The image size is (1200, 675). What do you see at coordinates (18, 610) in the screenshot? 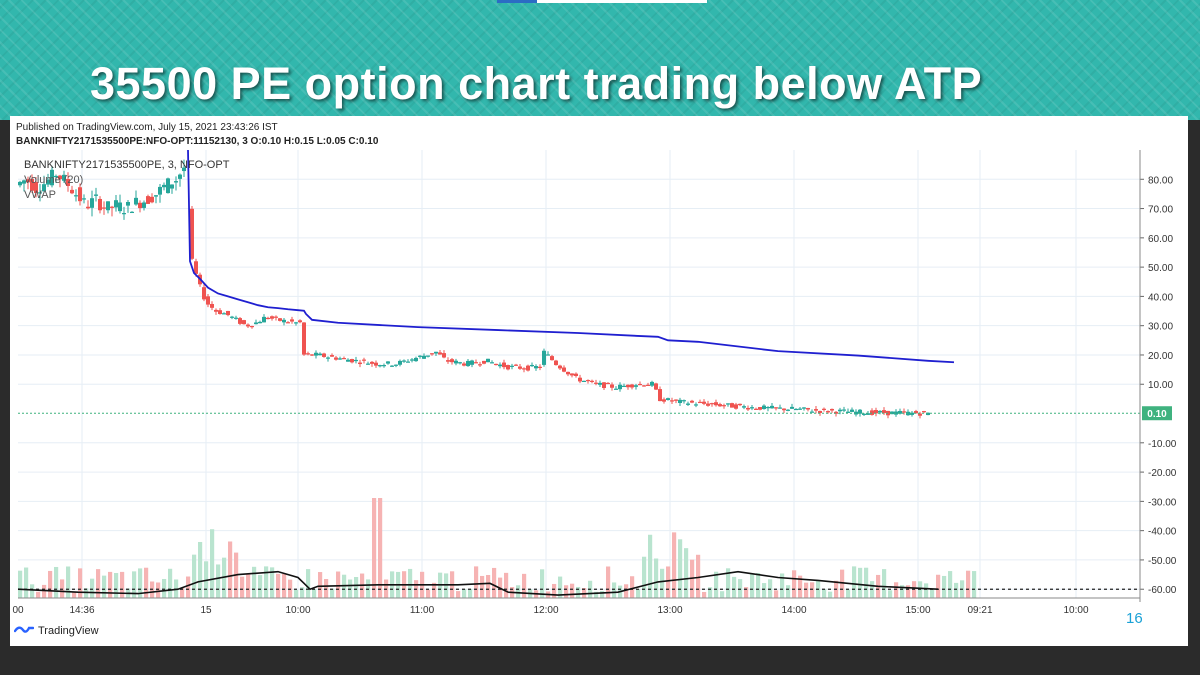
I see `x-tick-label: 00` at bounding box center [18, 610].